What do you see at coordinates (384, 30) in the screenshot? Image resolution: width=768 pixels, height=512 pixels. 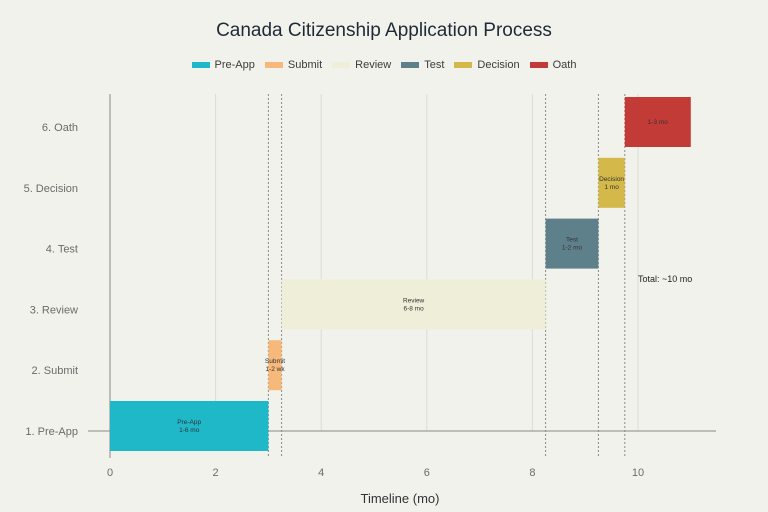 I see `chart-title: Canada Citizenship Application Process` at bounding box center [384, 30].